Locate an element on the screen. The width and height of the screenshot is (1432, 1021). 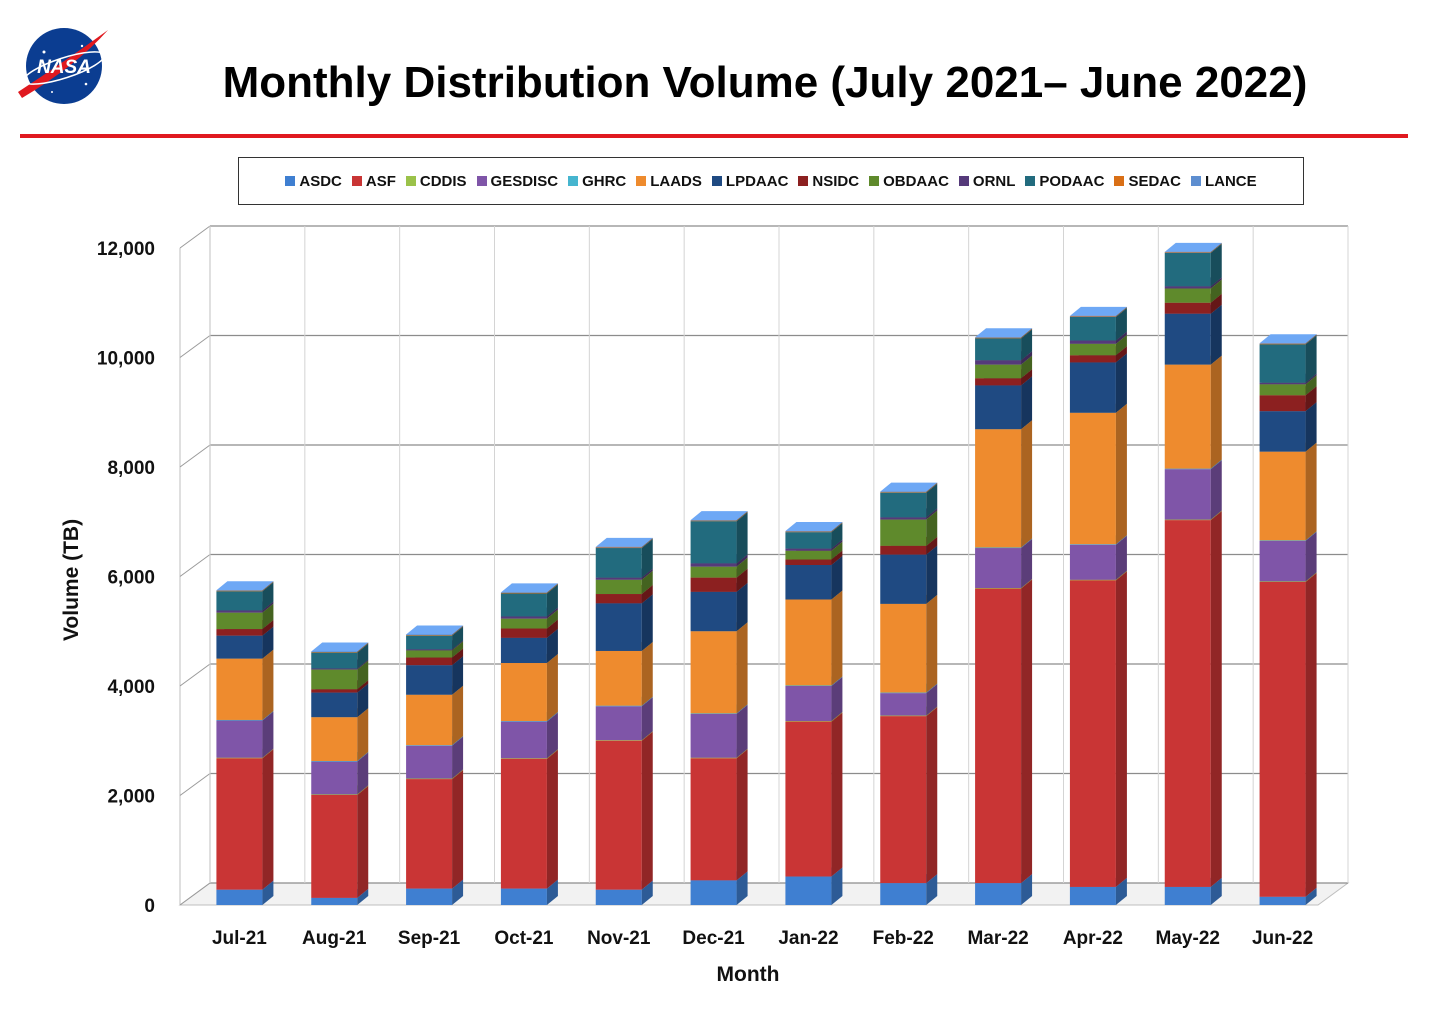
x-tick-label: Jul-21 is located at coordinates (239, 938).